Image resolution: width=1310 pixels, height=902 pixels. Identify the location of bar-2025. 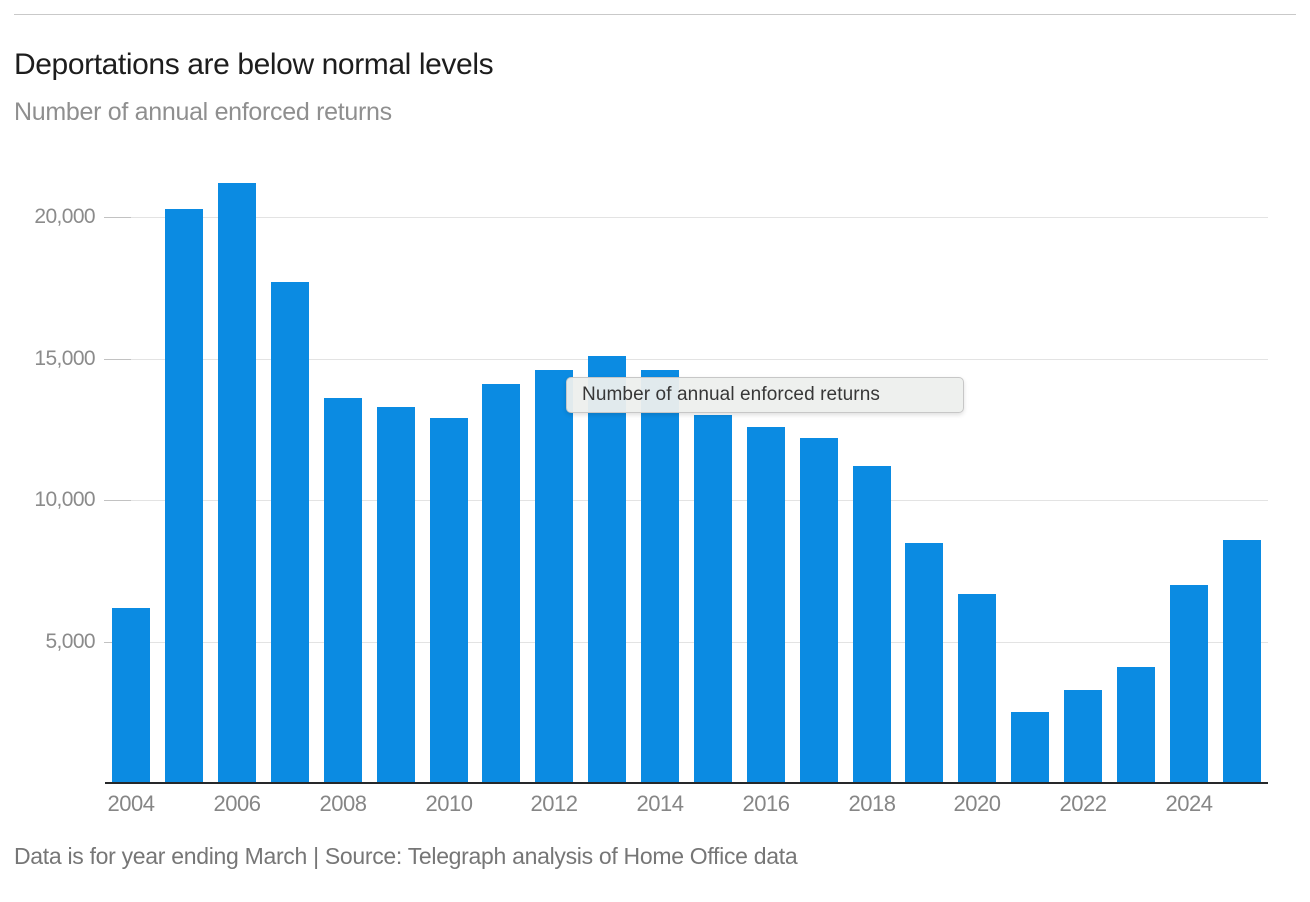
(1242, 661).